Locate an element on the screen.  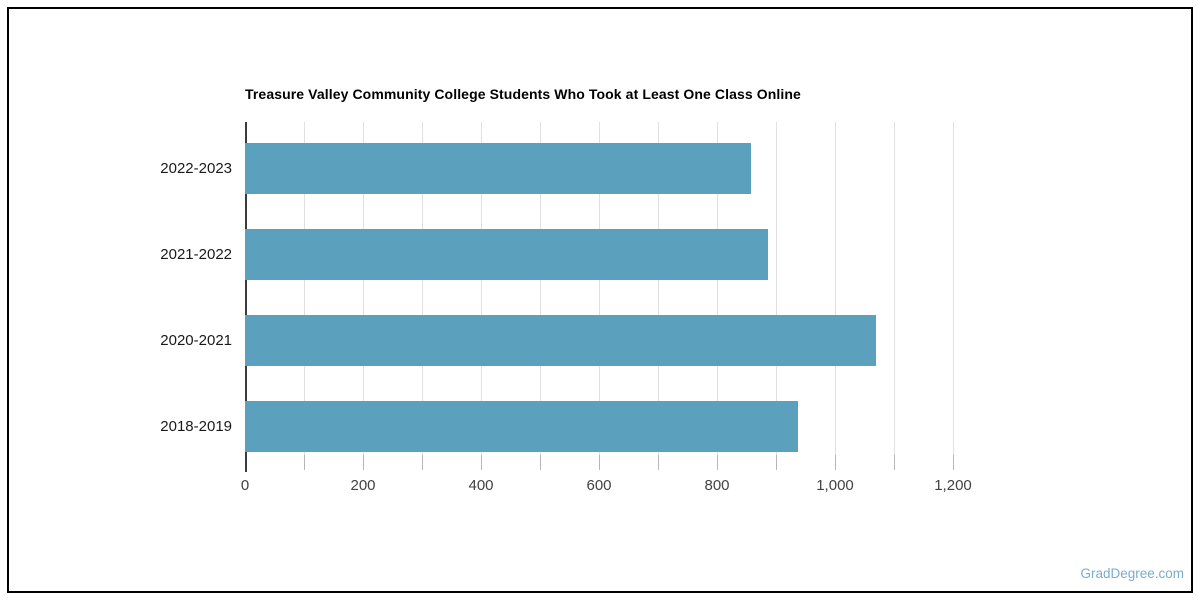
x-axis-label: 200 is located at coordinates (363, 485).